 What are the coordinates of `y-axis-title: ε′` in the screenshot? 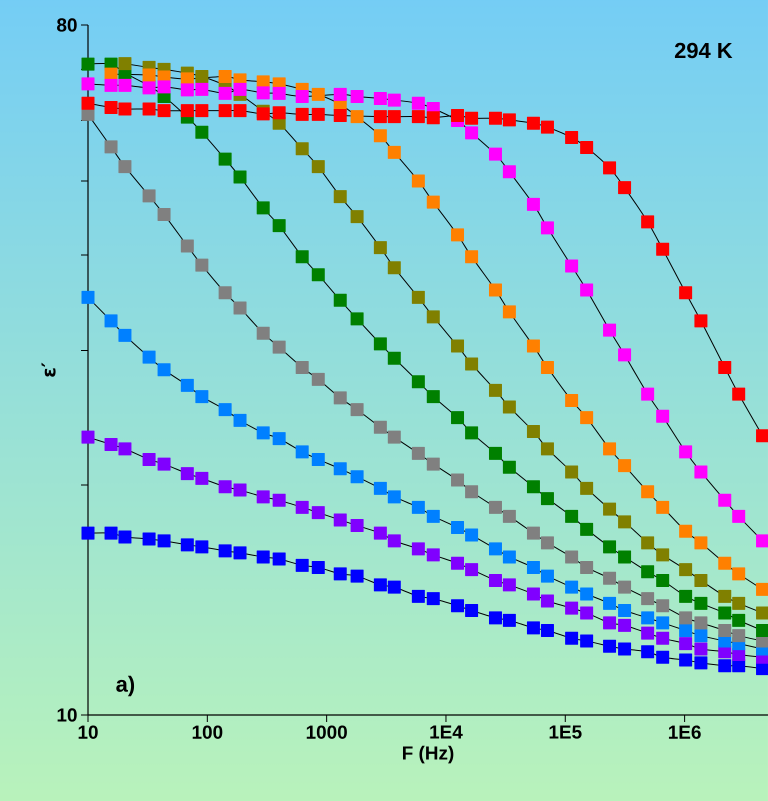 It's located at (49, 369).